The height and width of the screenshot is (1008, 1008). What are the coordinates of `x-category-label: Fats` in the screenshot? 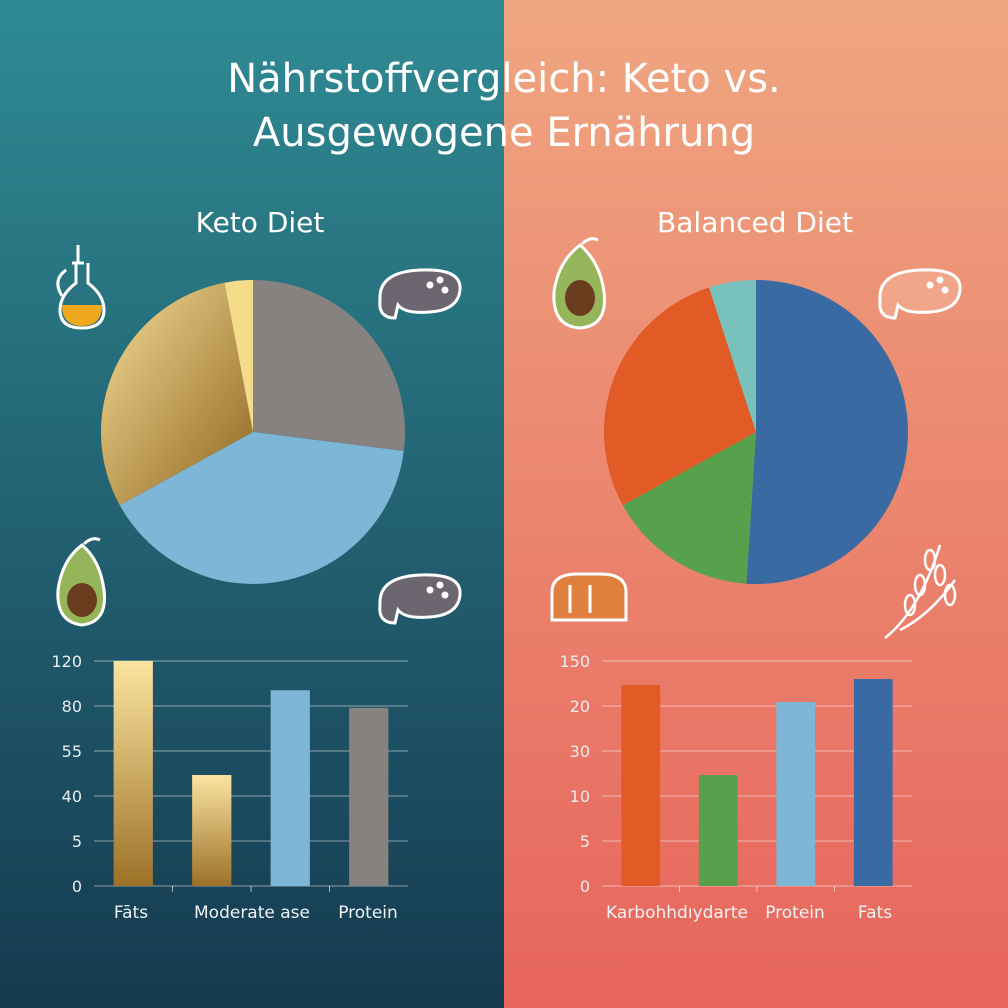 It's located at (875, 913).